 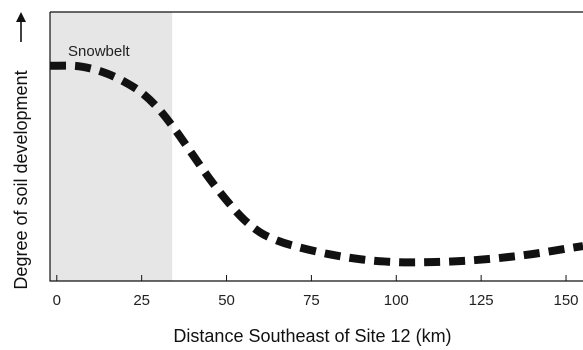 I want to click on x-tick-label: 25, so click(x=141, y=300).